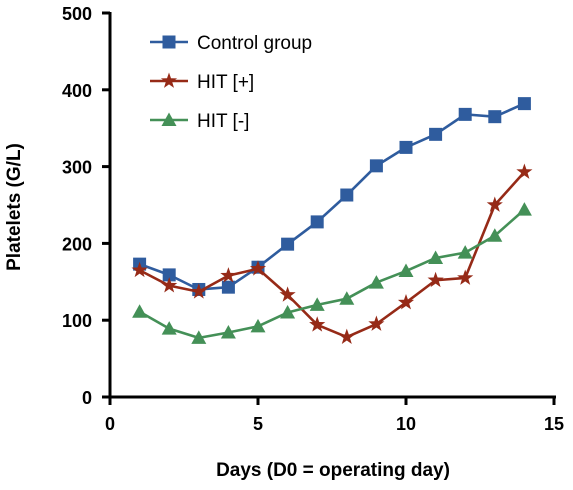 Image resolution: width=573 pixels, height=490 pixels. I want to click on x-tick-label: 15, so click(554, 424).